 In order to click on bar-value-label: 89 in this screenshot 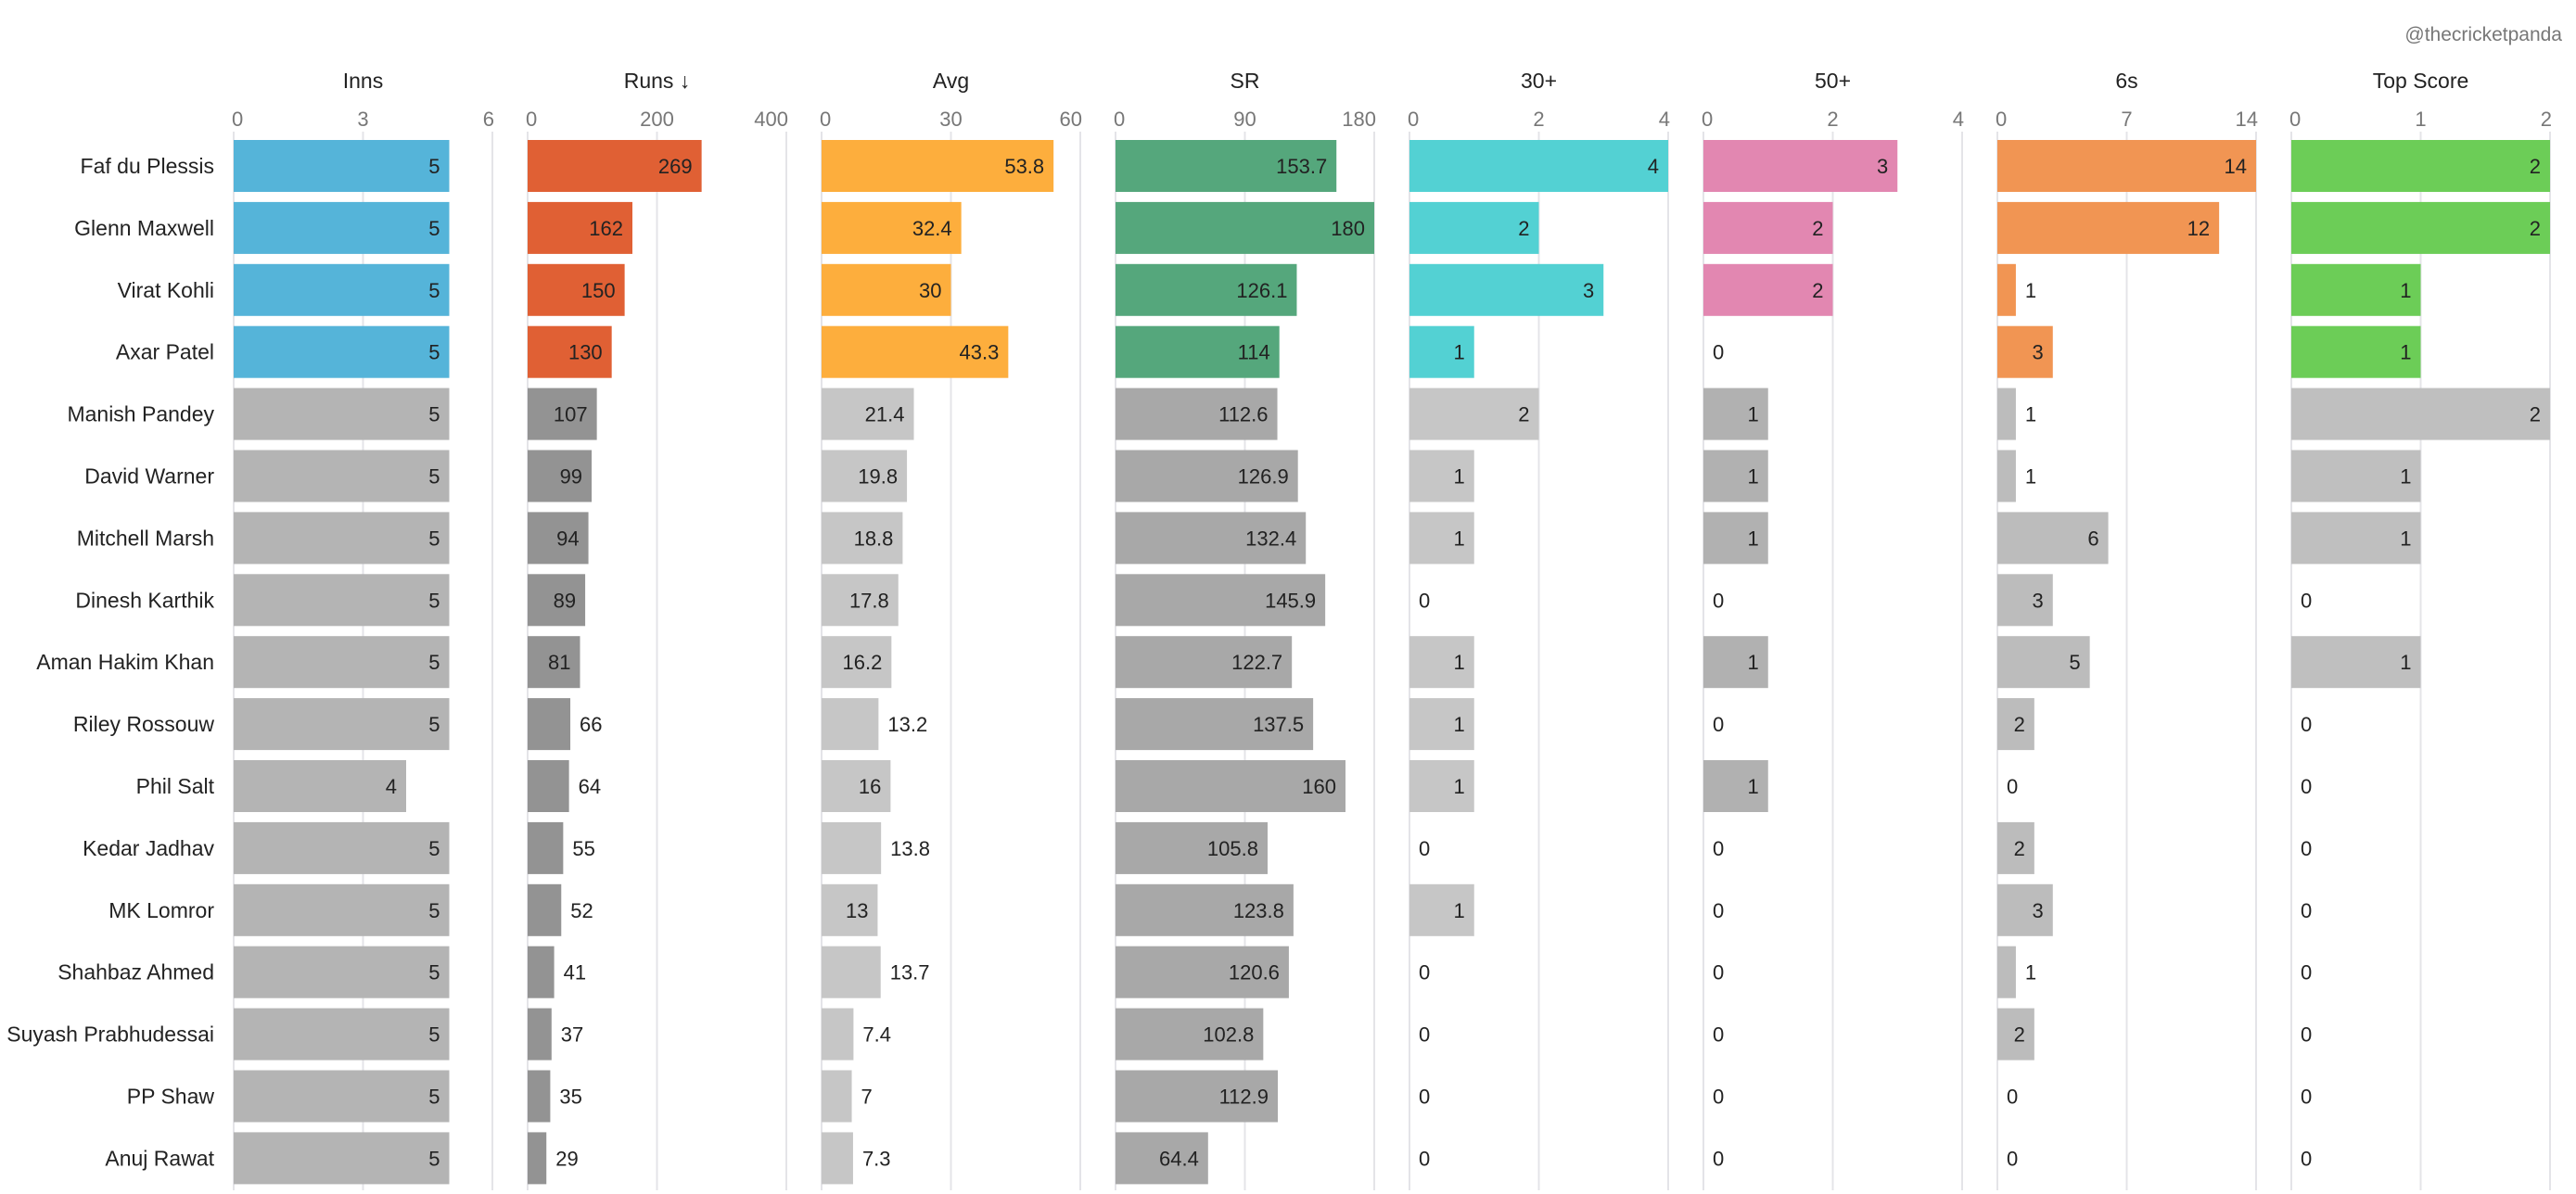, I will do `click(565, 600)`.